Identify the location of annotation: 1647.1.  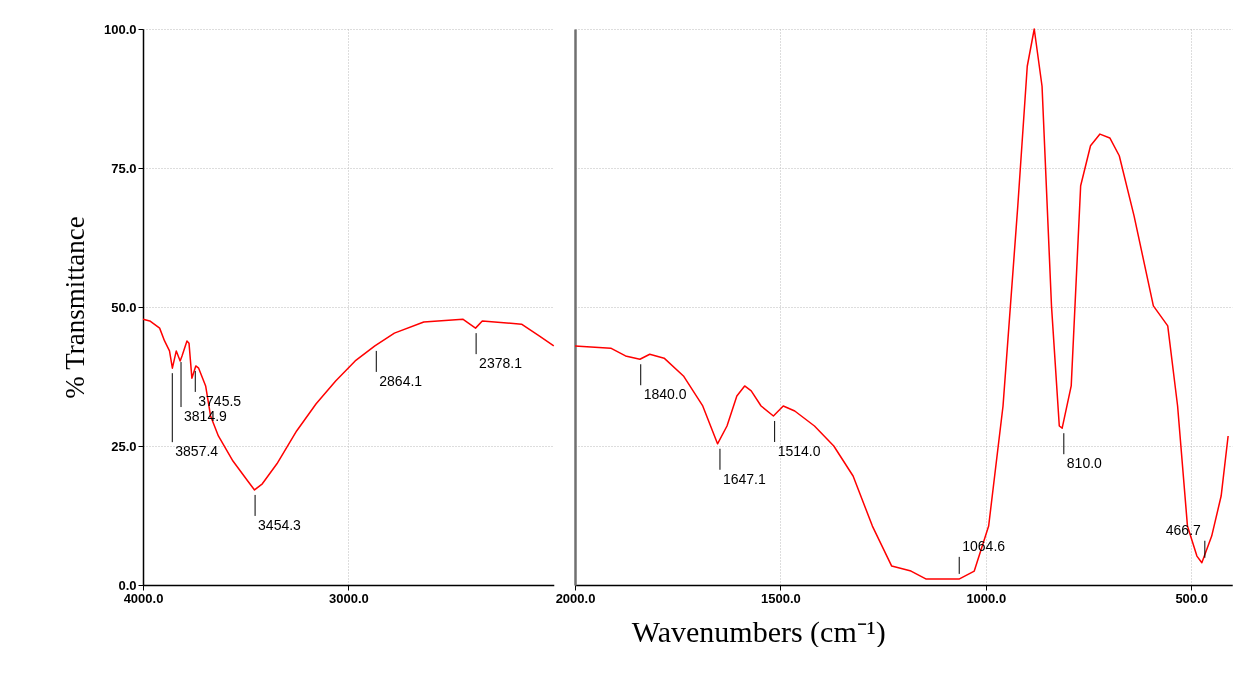
(744, 478).